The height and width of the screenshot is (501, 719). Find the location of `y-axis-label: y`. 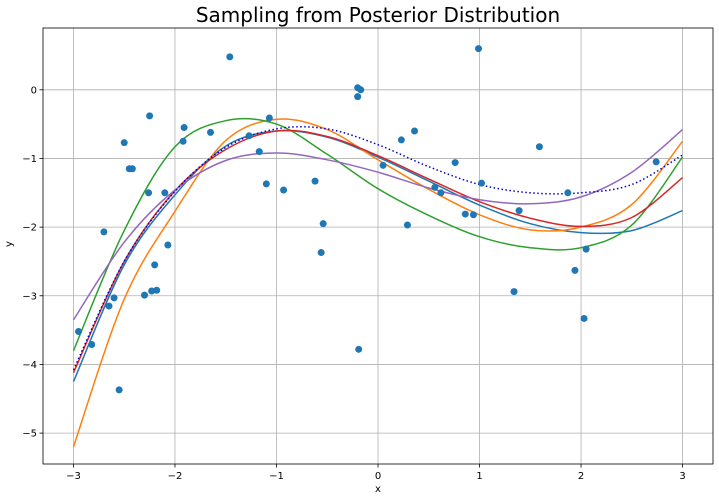

y-axis-label: y is located at coordinates (9, 244).